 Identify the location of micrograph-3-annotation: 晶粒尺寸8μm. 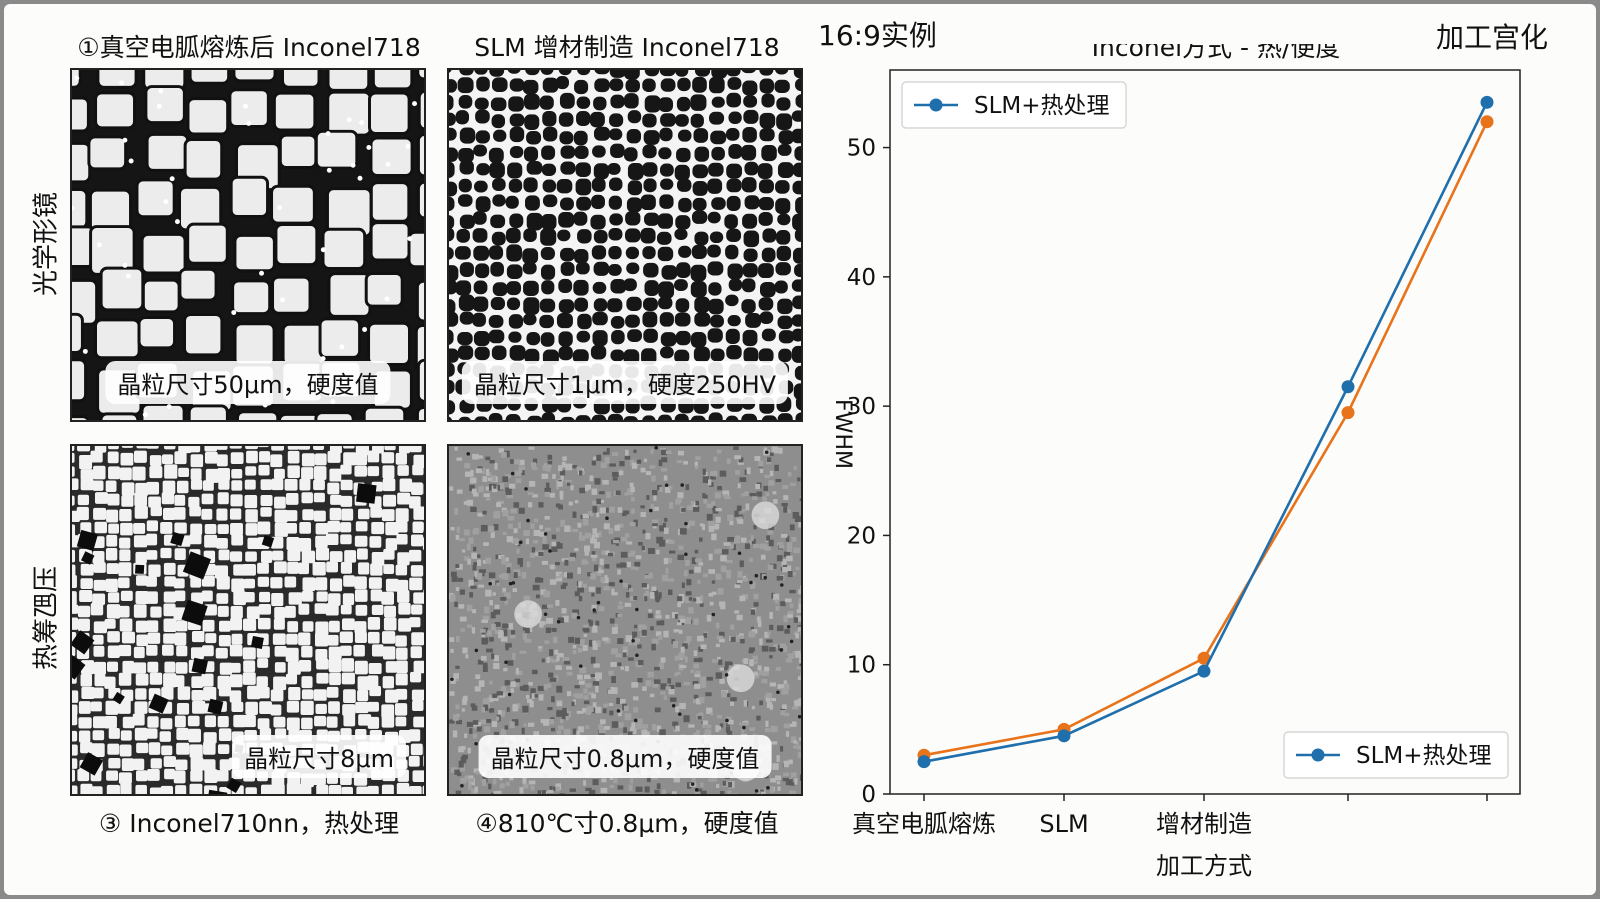
(319, 756).